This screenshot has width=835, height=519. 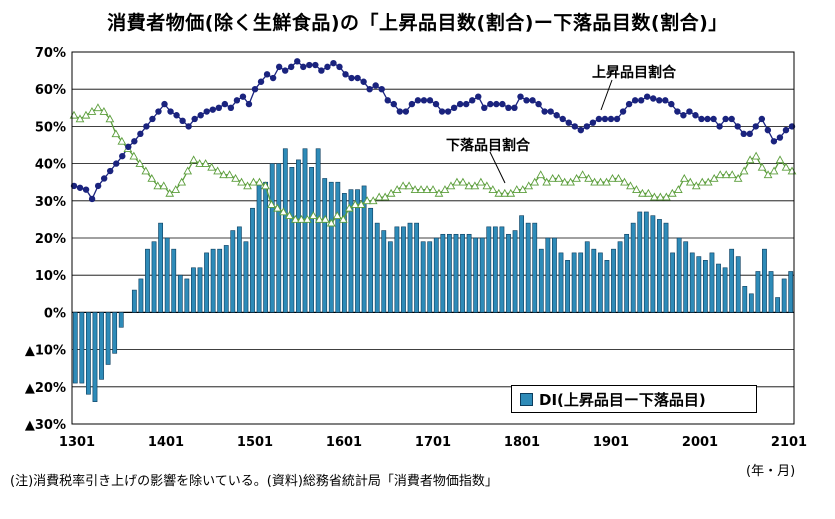 What do you see at coordinates (700, 442) in the screenshot?
I see `x-tick-label: 2001` at bounding box center [700, 442].